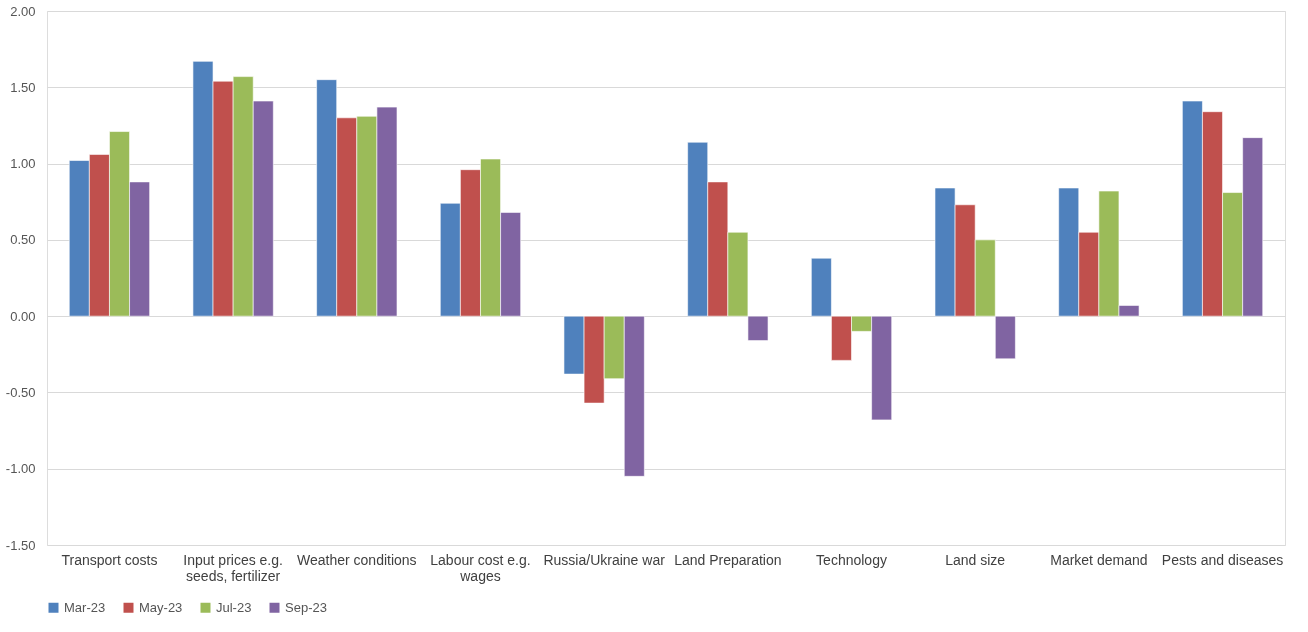 Image resolution: width=1308 pixels, height=632 pixels. Describe the element at coordinates (161, 607) in the screenshot. I see `legend-label: May-23` at that location.